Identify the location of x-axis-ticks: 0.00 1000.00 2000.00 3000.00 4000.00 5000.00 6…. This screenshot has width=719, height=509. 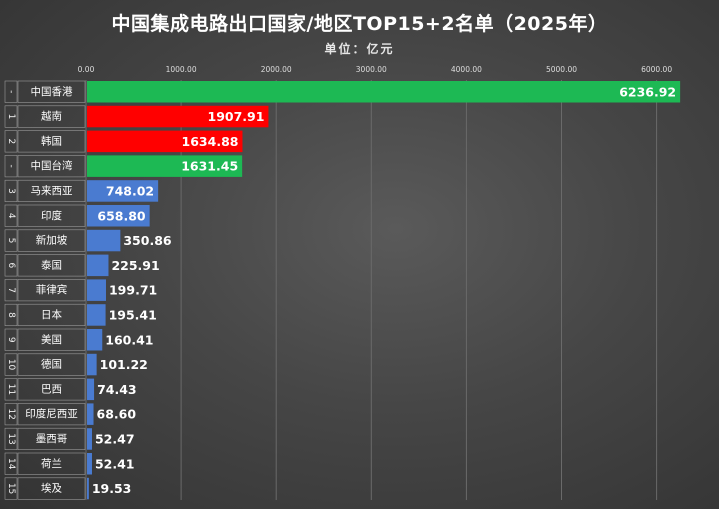
(375, 69).